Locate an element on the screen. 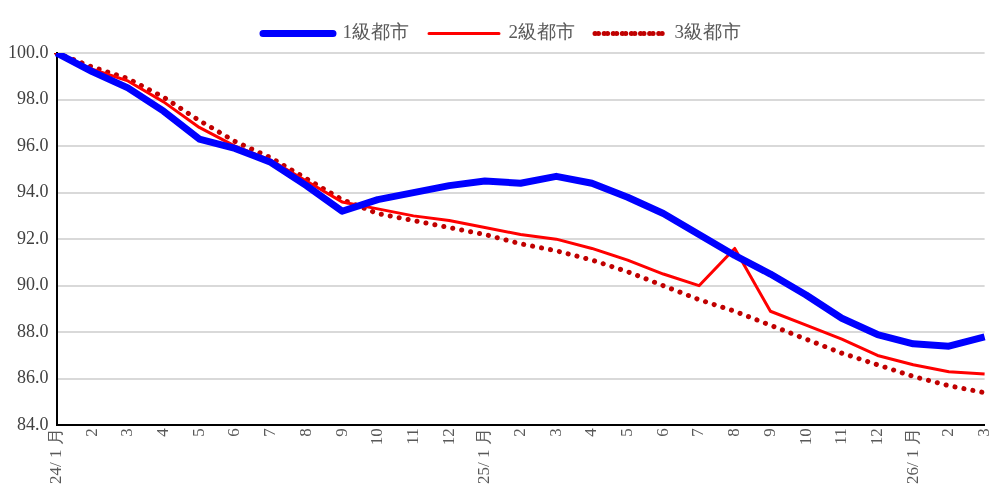 The image size is (1008, 487). x-tick-label: 26/ 1 月 is located at coordinates (912, 456).